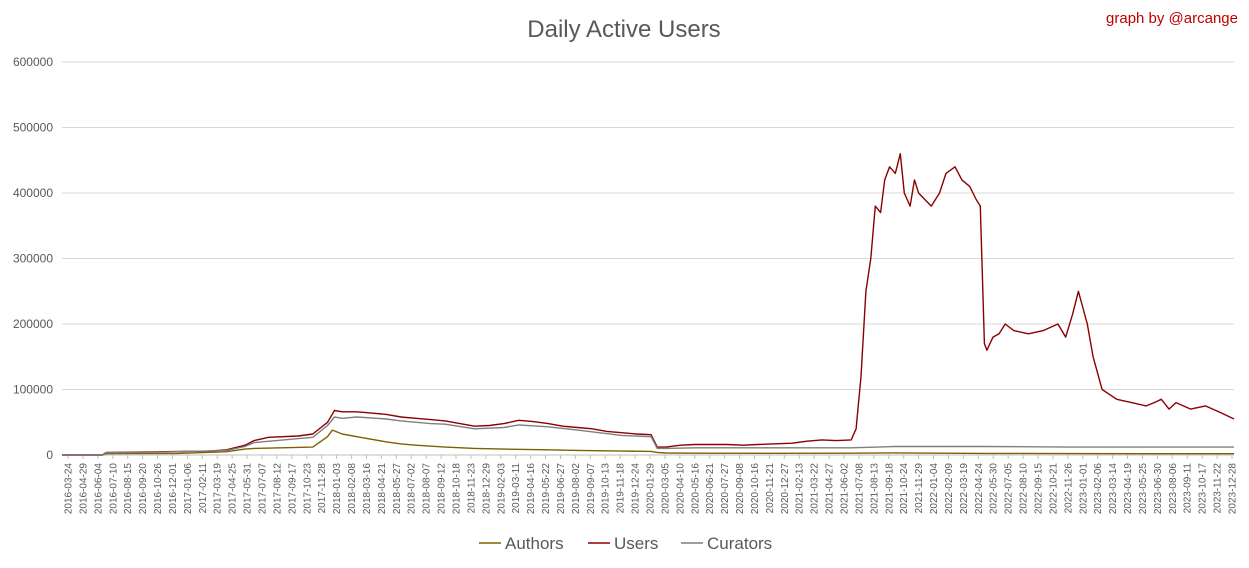 This screenshot has height=568, width=1249. I want to click on x-tick-label: 2020-03-05, so click(665, 489).